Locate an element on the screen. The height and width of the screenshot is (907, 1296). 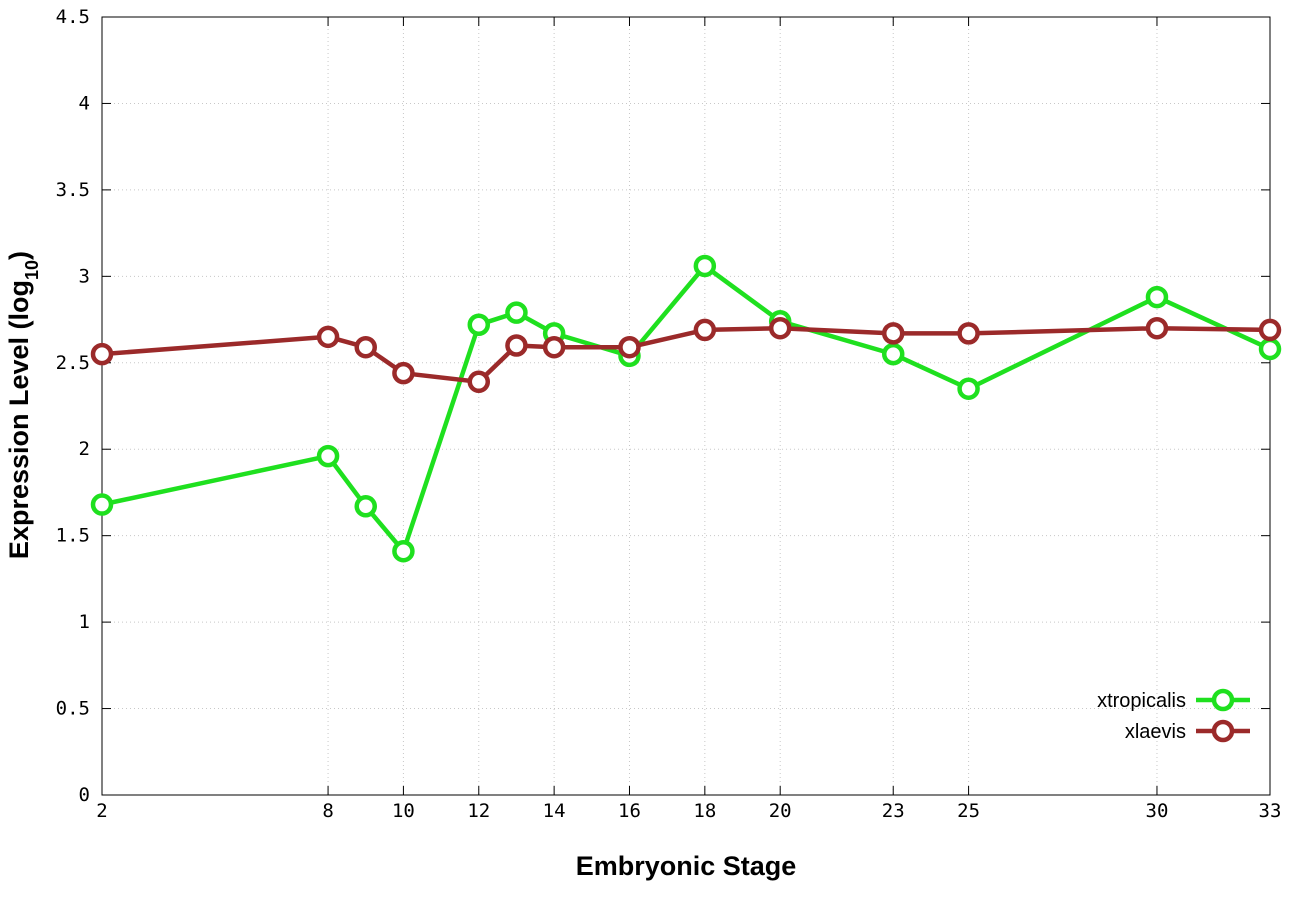
legend: xtropicalis xlaevis is located at coordinates (1173, 715).